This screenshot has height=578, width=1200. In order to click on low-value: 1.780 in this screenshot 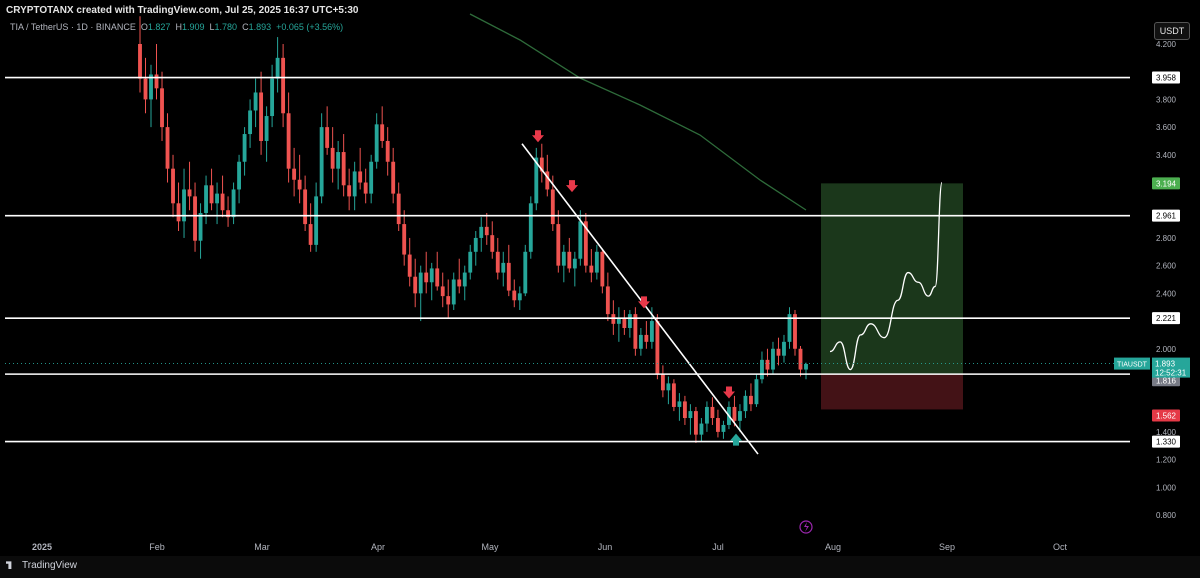, I will do `click(226, 27)`.